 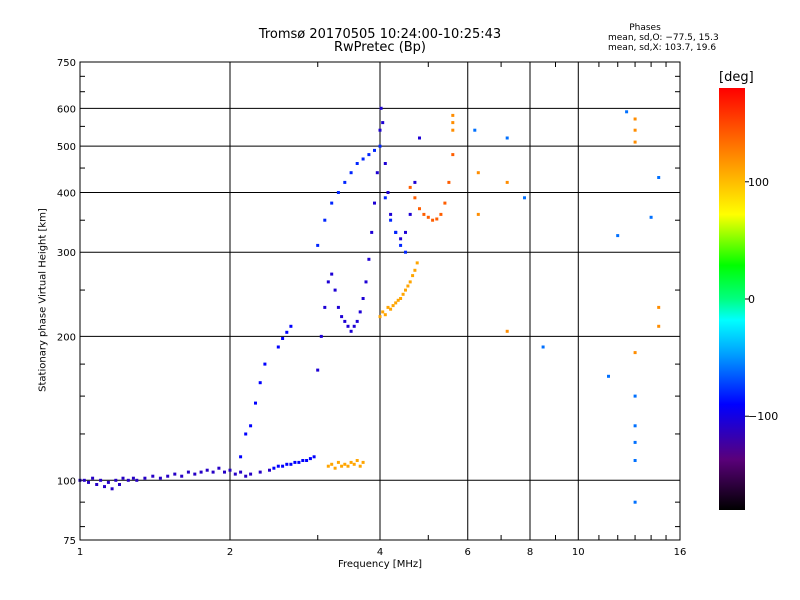 What do you see at coordinates (66, 109) in the screenshot?
I see `y-tick-label: 600` at bounding box center [66, 109].